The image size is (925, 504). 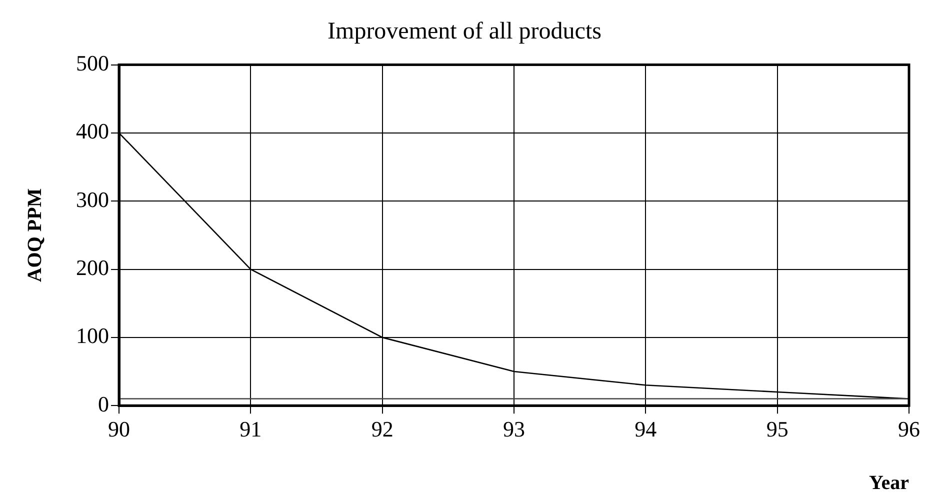 What do you see at coordinates (645, 429) in the screenshot?
I see `x-tick-label: 94` at bounding box center [645, 429].